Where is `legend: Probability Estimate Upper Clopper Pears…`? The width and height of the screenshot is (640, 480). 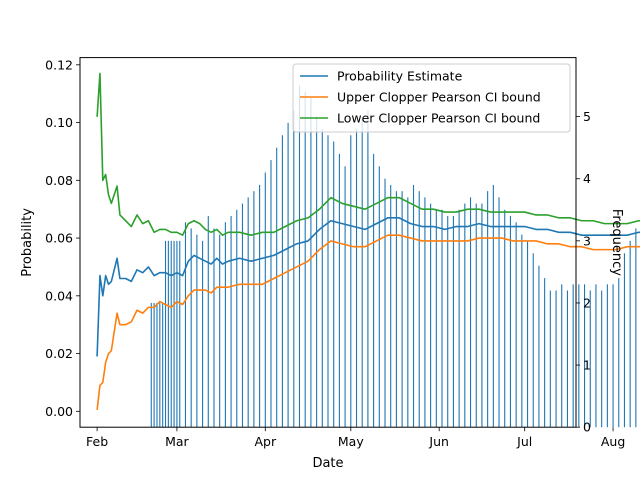 legend: Probability Estimate Upper Clopper Pears… is located at coordinates (431, 98).